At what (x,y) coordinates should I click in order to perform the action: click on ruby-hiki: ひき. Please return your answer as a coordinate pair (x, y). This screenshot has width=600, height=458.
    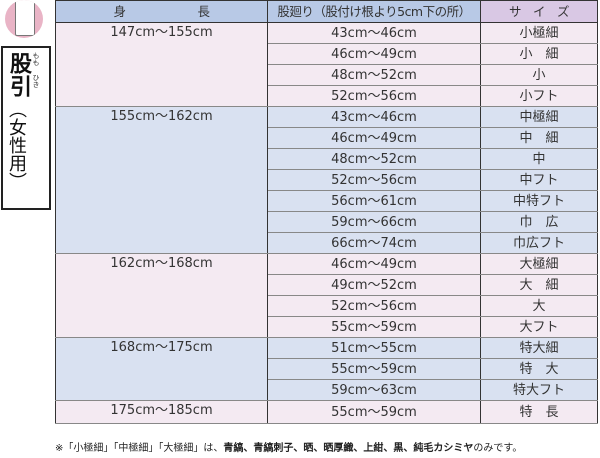
    Looking at the image, I should click on (36, 81).